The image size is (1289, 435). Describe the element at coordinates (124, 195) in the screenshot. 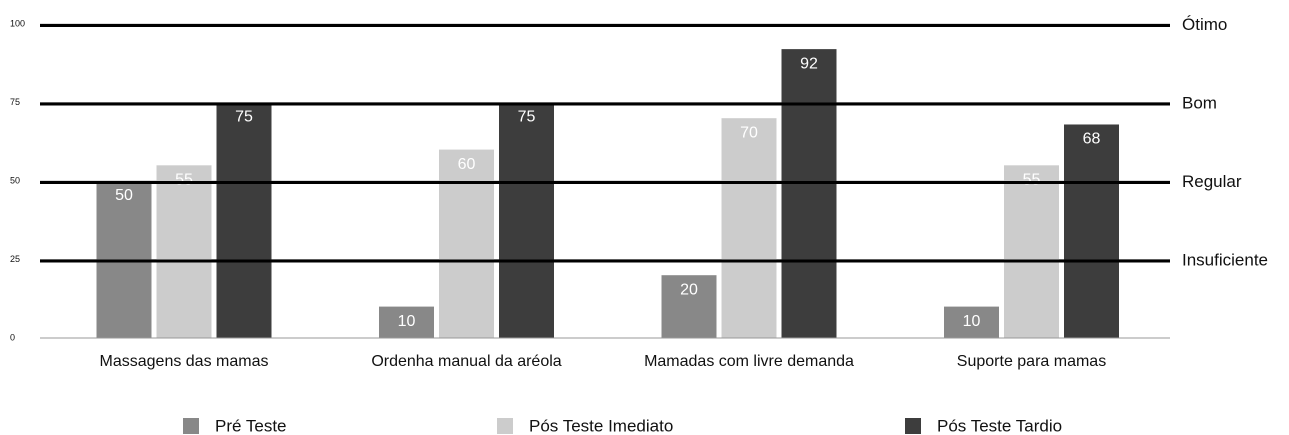

I see `value-label: 50` at that location.